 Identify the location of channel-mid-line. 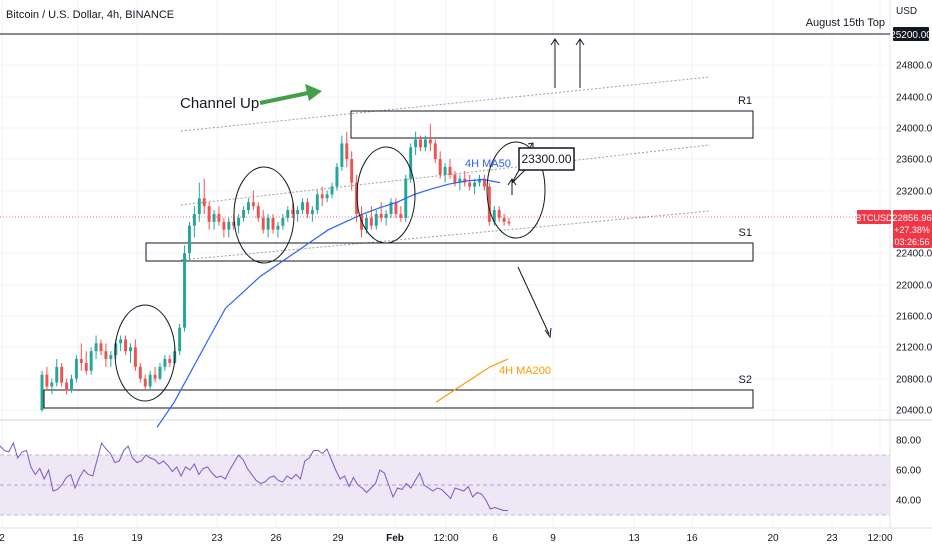
(445, 175).